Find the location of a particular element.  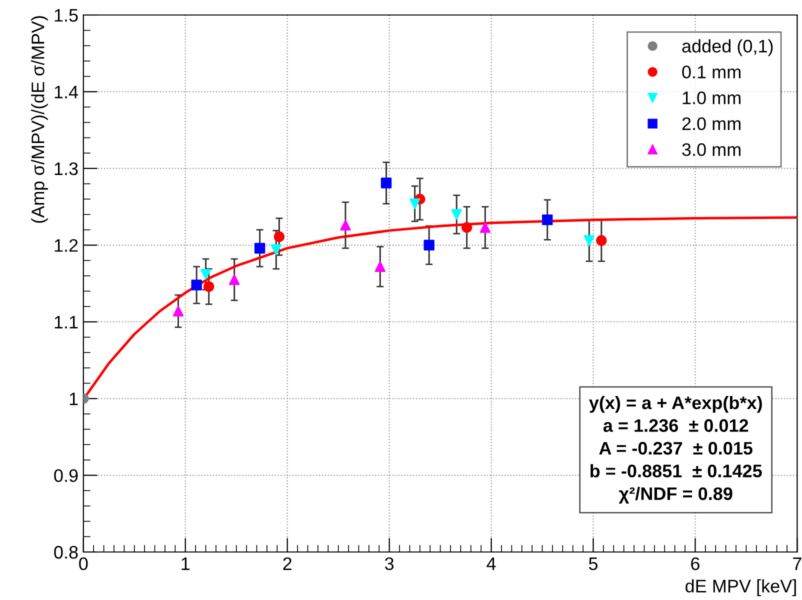

y-tick-label: 1.2 is located at coordinates (66, 245).